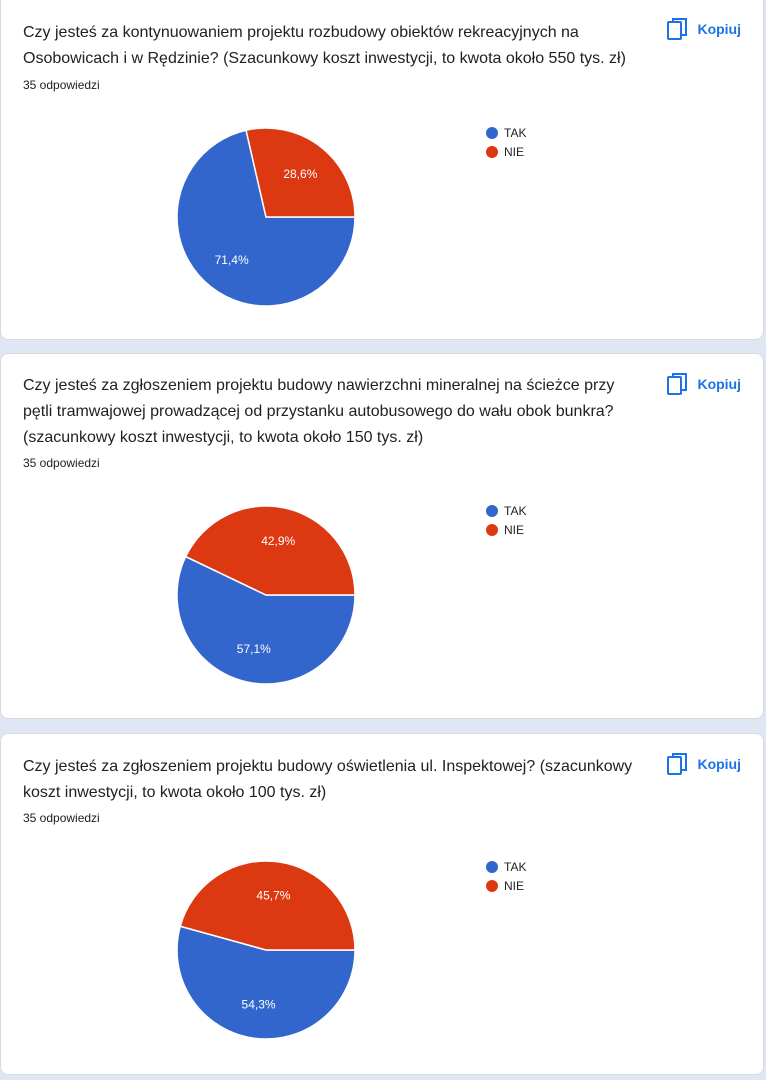  I want to click on slice-label-nie: 28,6%, so click(300, 174).